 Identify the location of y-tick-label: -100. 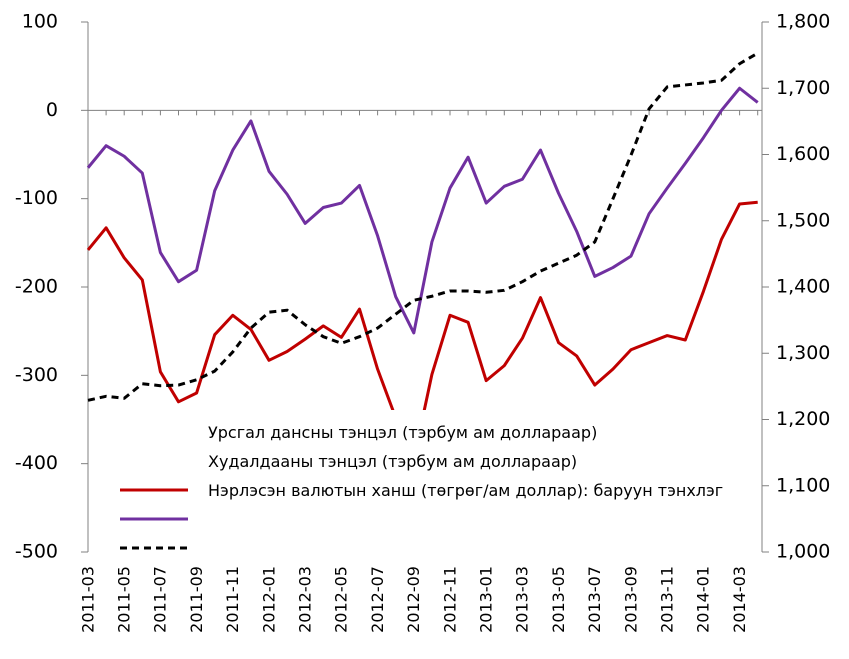
(36, 198).